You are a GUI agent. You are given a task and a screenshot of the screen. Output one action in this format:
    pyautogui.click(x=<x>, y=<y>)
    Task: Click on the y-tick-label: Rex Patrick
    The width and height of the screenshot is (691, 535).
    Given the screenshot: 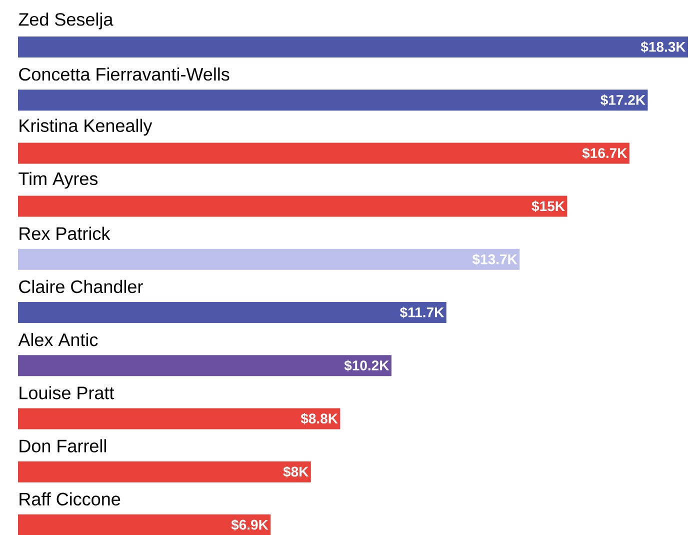 What is the action you would take?
    pyautogui.click(x=65, y=233)
    